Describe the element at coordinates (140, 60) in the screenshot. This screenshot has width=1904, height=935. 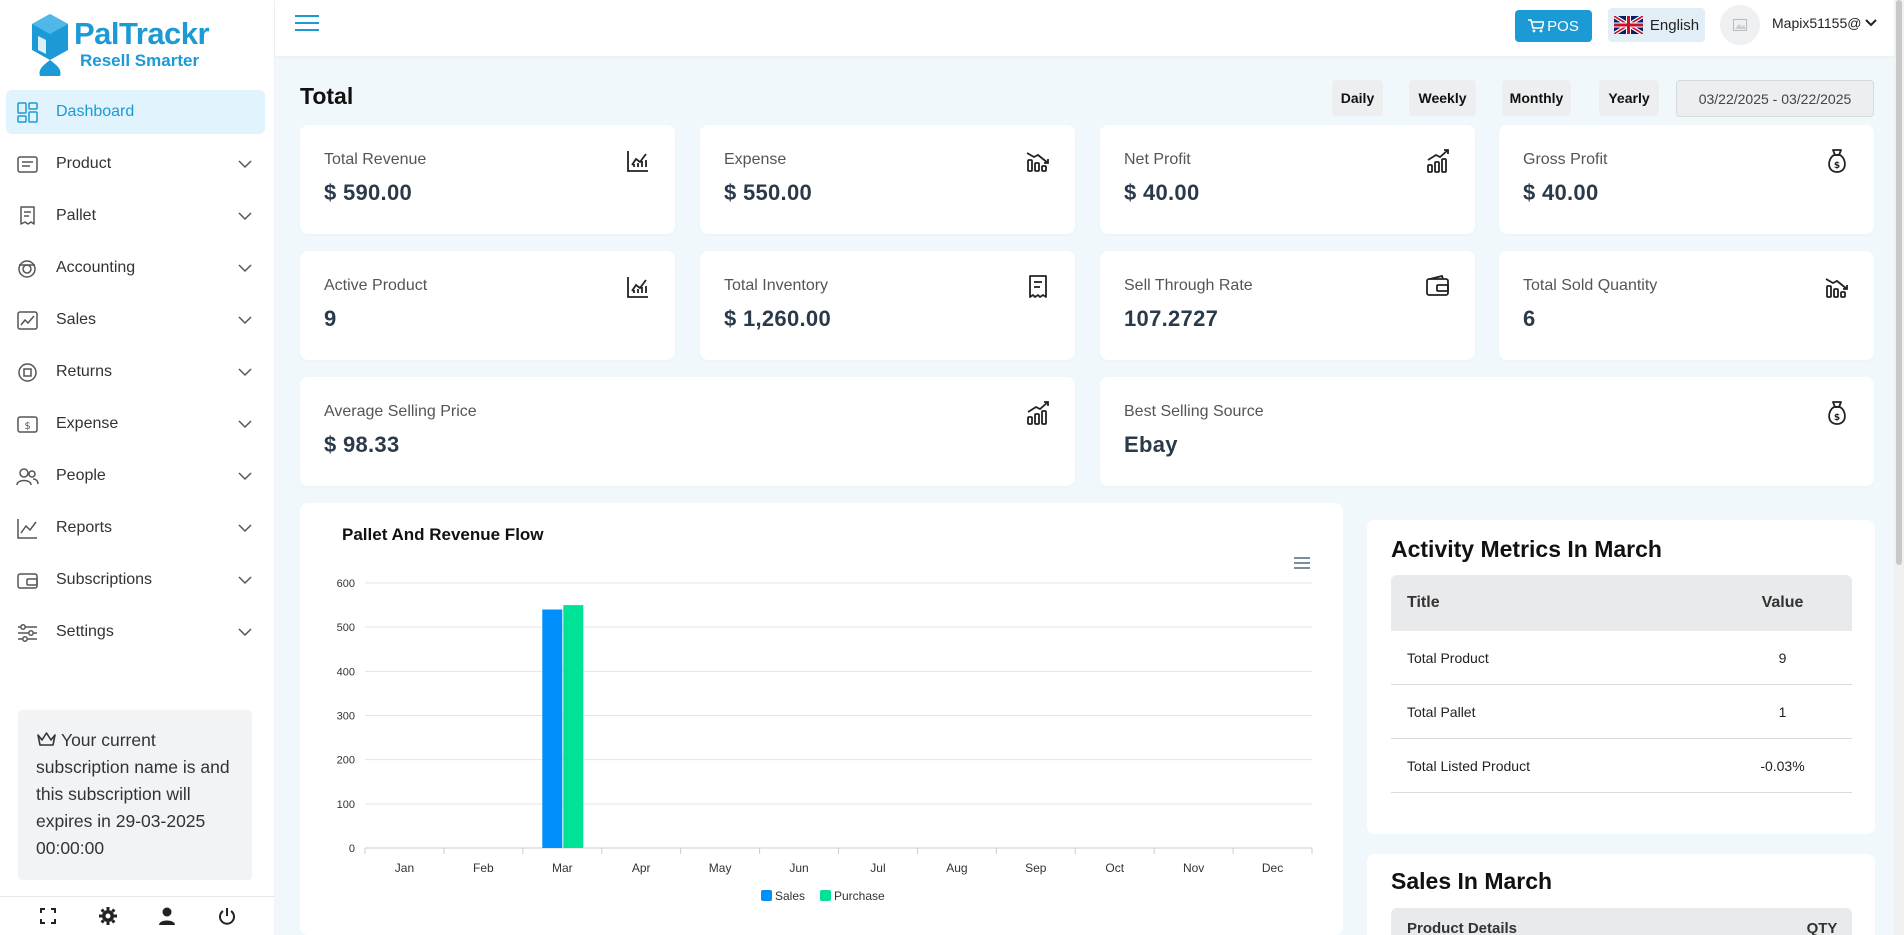
I see `brand-tagline: Resell Smarter` at that location.